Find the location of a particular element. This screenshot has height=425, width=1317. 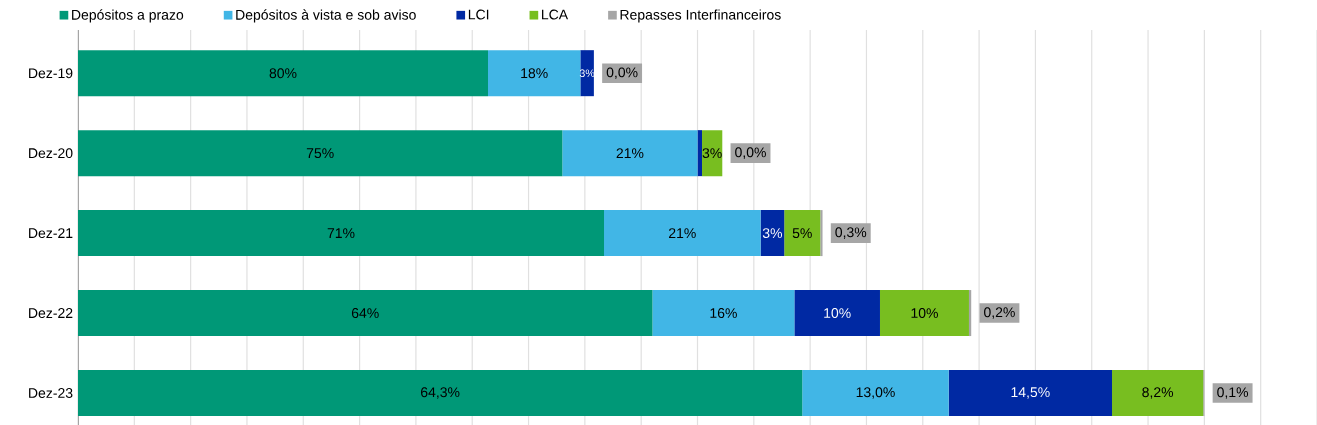

annotation: 8,2% is located at coordinates (1158, 393).